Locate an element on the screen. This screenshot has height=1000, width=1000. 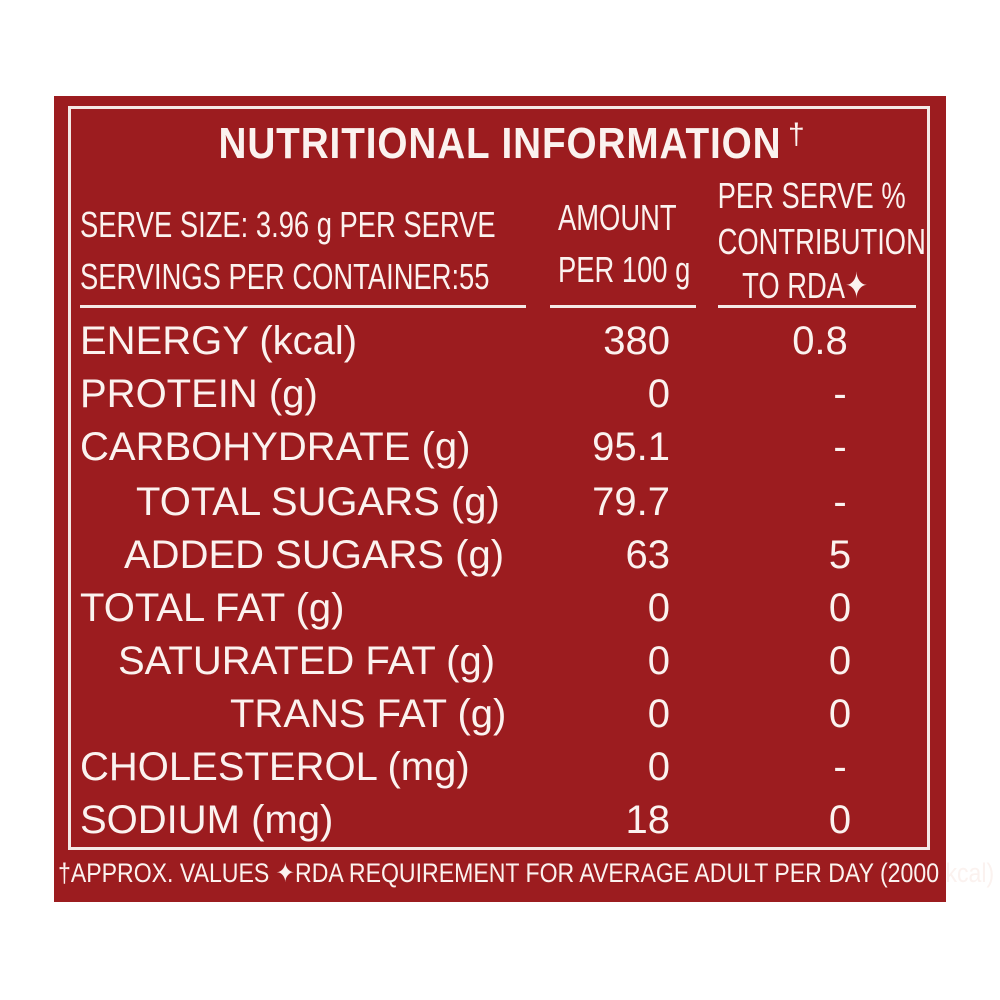
row-label-trans-fat: TRANS FAT (g) is located at coordinates (368, 714).